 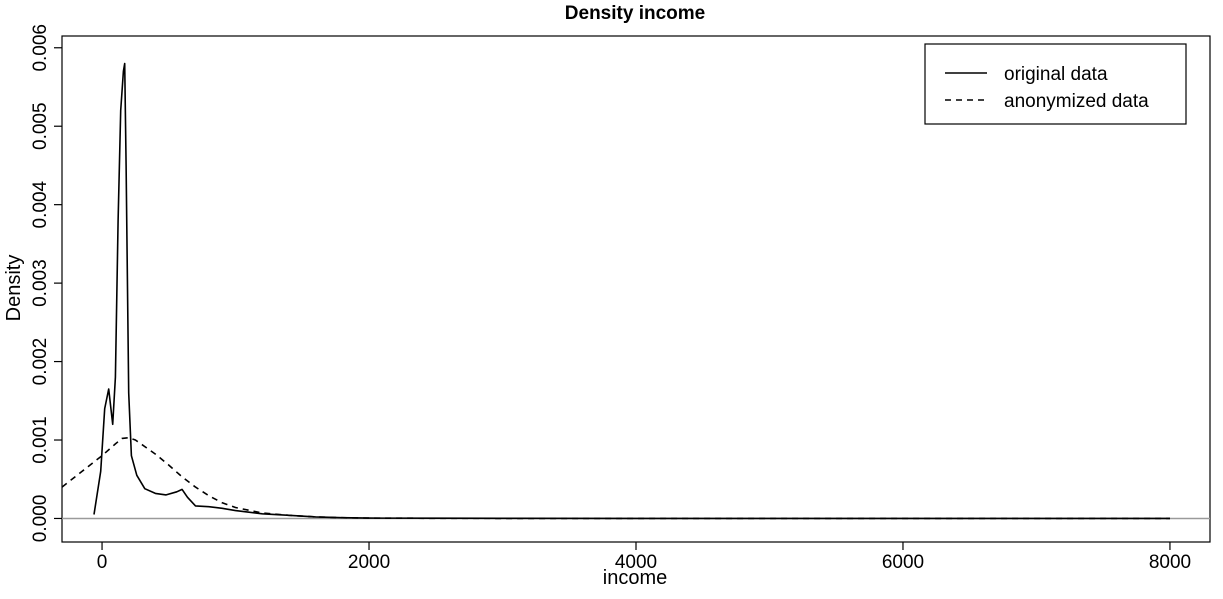 What do you see at coordinates (40, 48) in the screenshot?
I see `y-tick-label: 0.006` at bounding box center [40, 48].